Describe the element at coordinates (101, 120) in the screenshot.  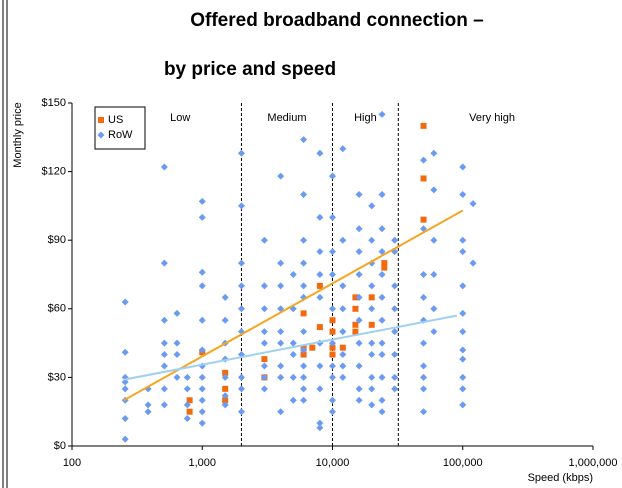
I see `legend-marker` at that location.